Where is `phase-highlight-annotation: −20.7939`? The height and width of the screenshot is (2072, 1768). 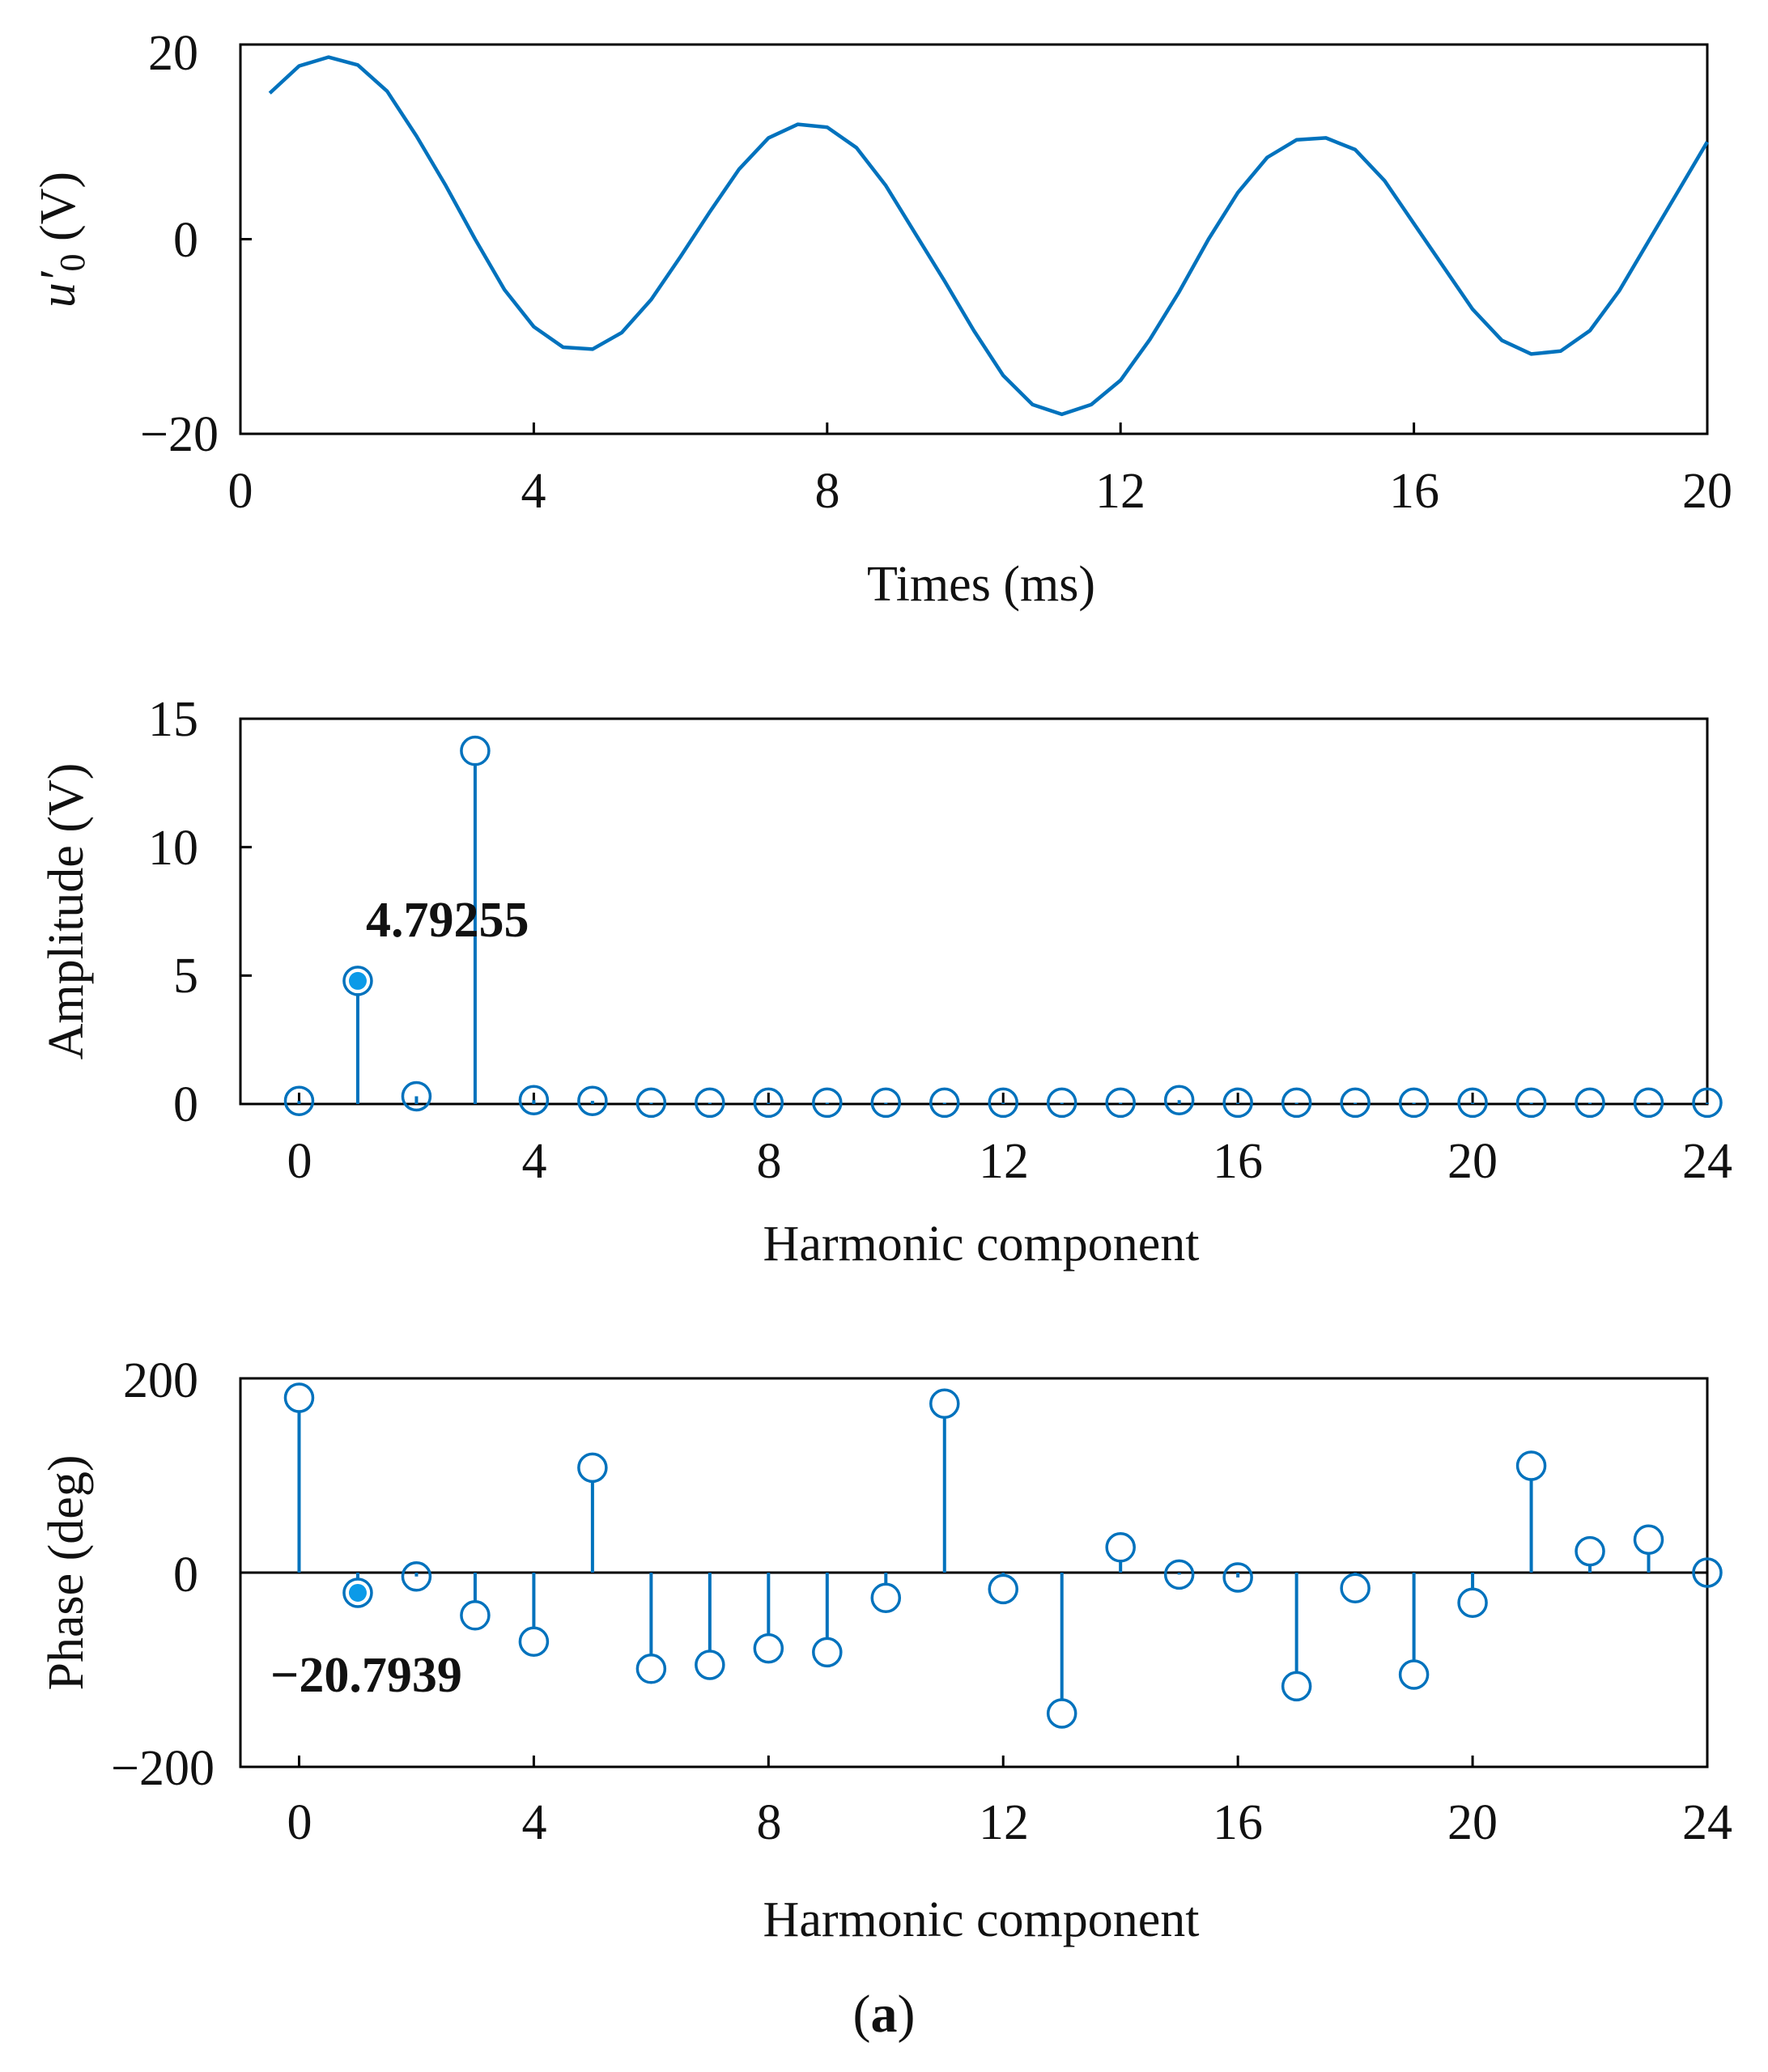 phase-highlight-annotation: −20.7939 is located at coordinates (366, 1675).